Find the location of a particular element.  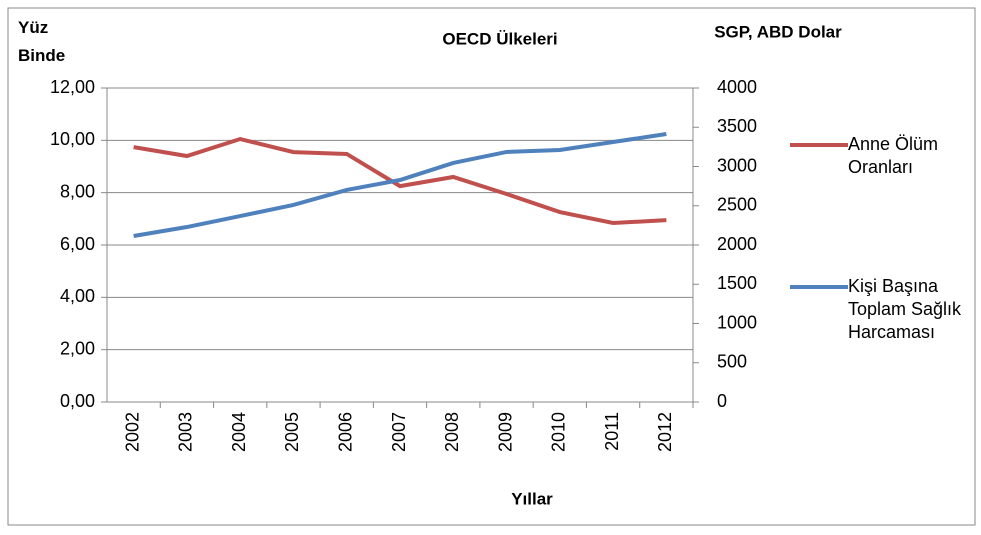

chart-title: OECD Ülkeleri is located at coordinates (499, 38).